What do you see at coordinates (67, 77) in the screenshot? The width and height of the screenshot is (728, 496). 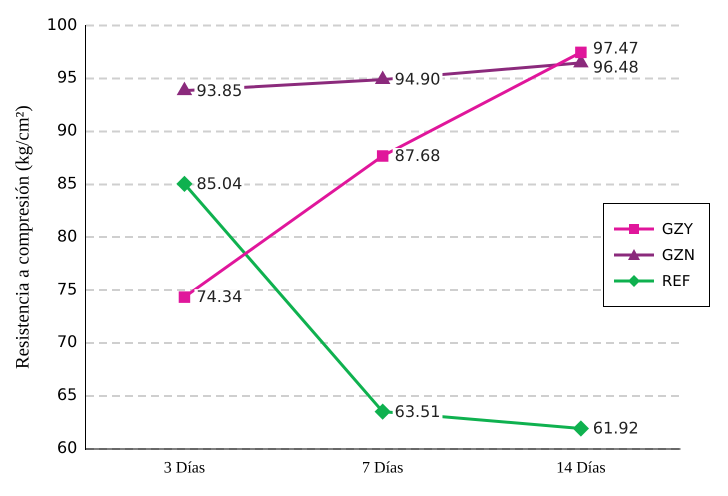 I see `y-tick-label: 95` at bounding box center [67, 77].